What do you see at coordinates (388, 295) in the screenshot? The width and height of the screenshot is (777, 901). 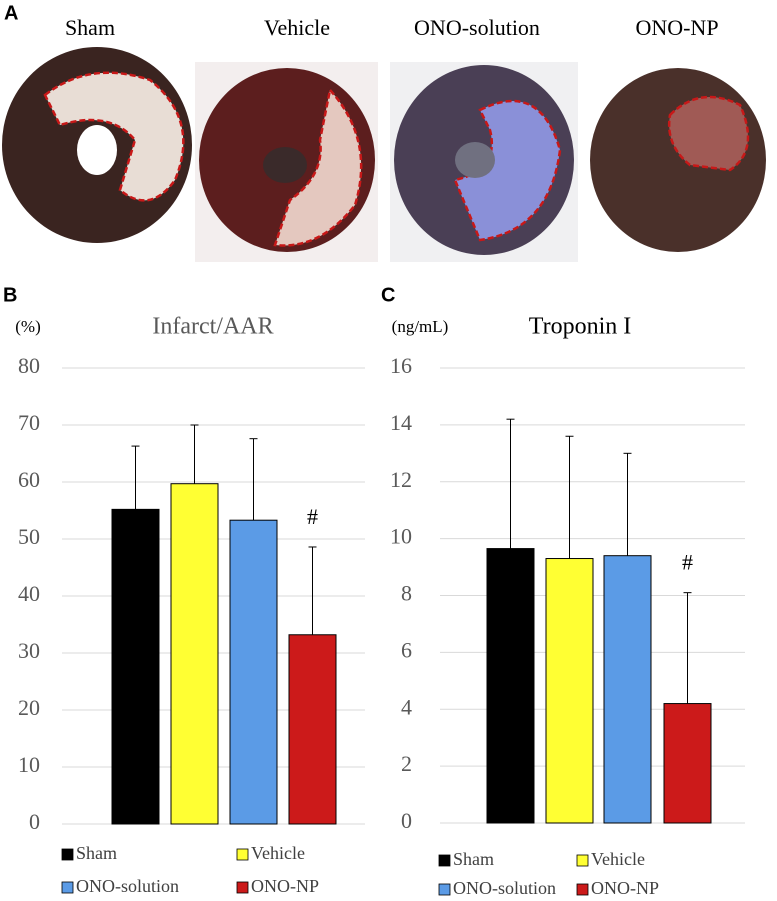 I see `panel-label: C` at bounding box center [388, 295].